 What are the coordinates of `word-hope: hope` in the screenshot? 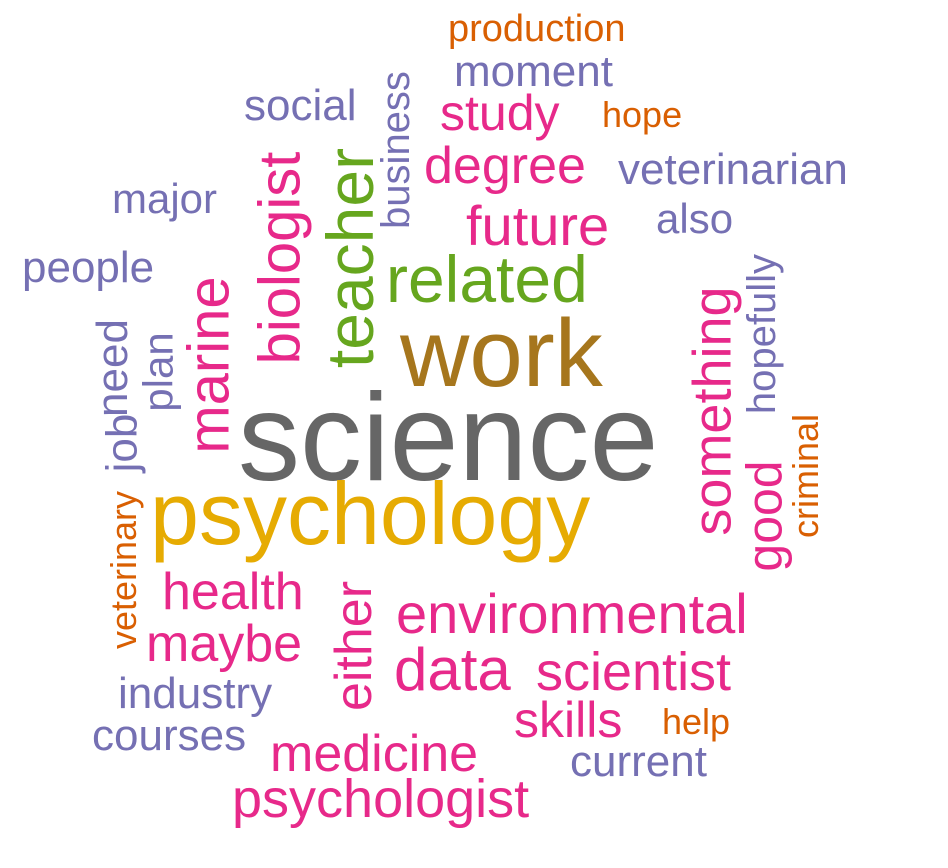 It's located at (642, 114).